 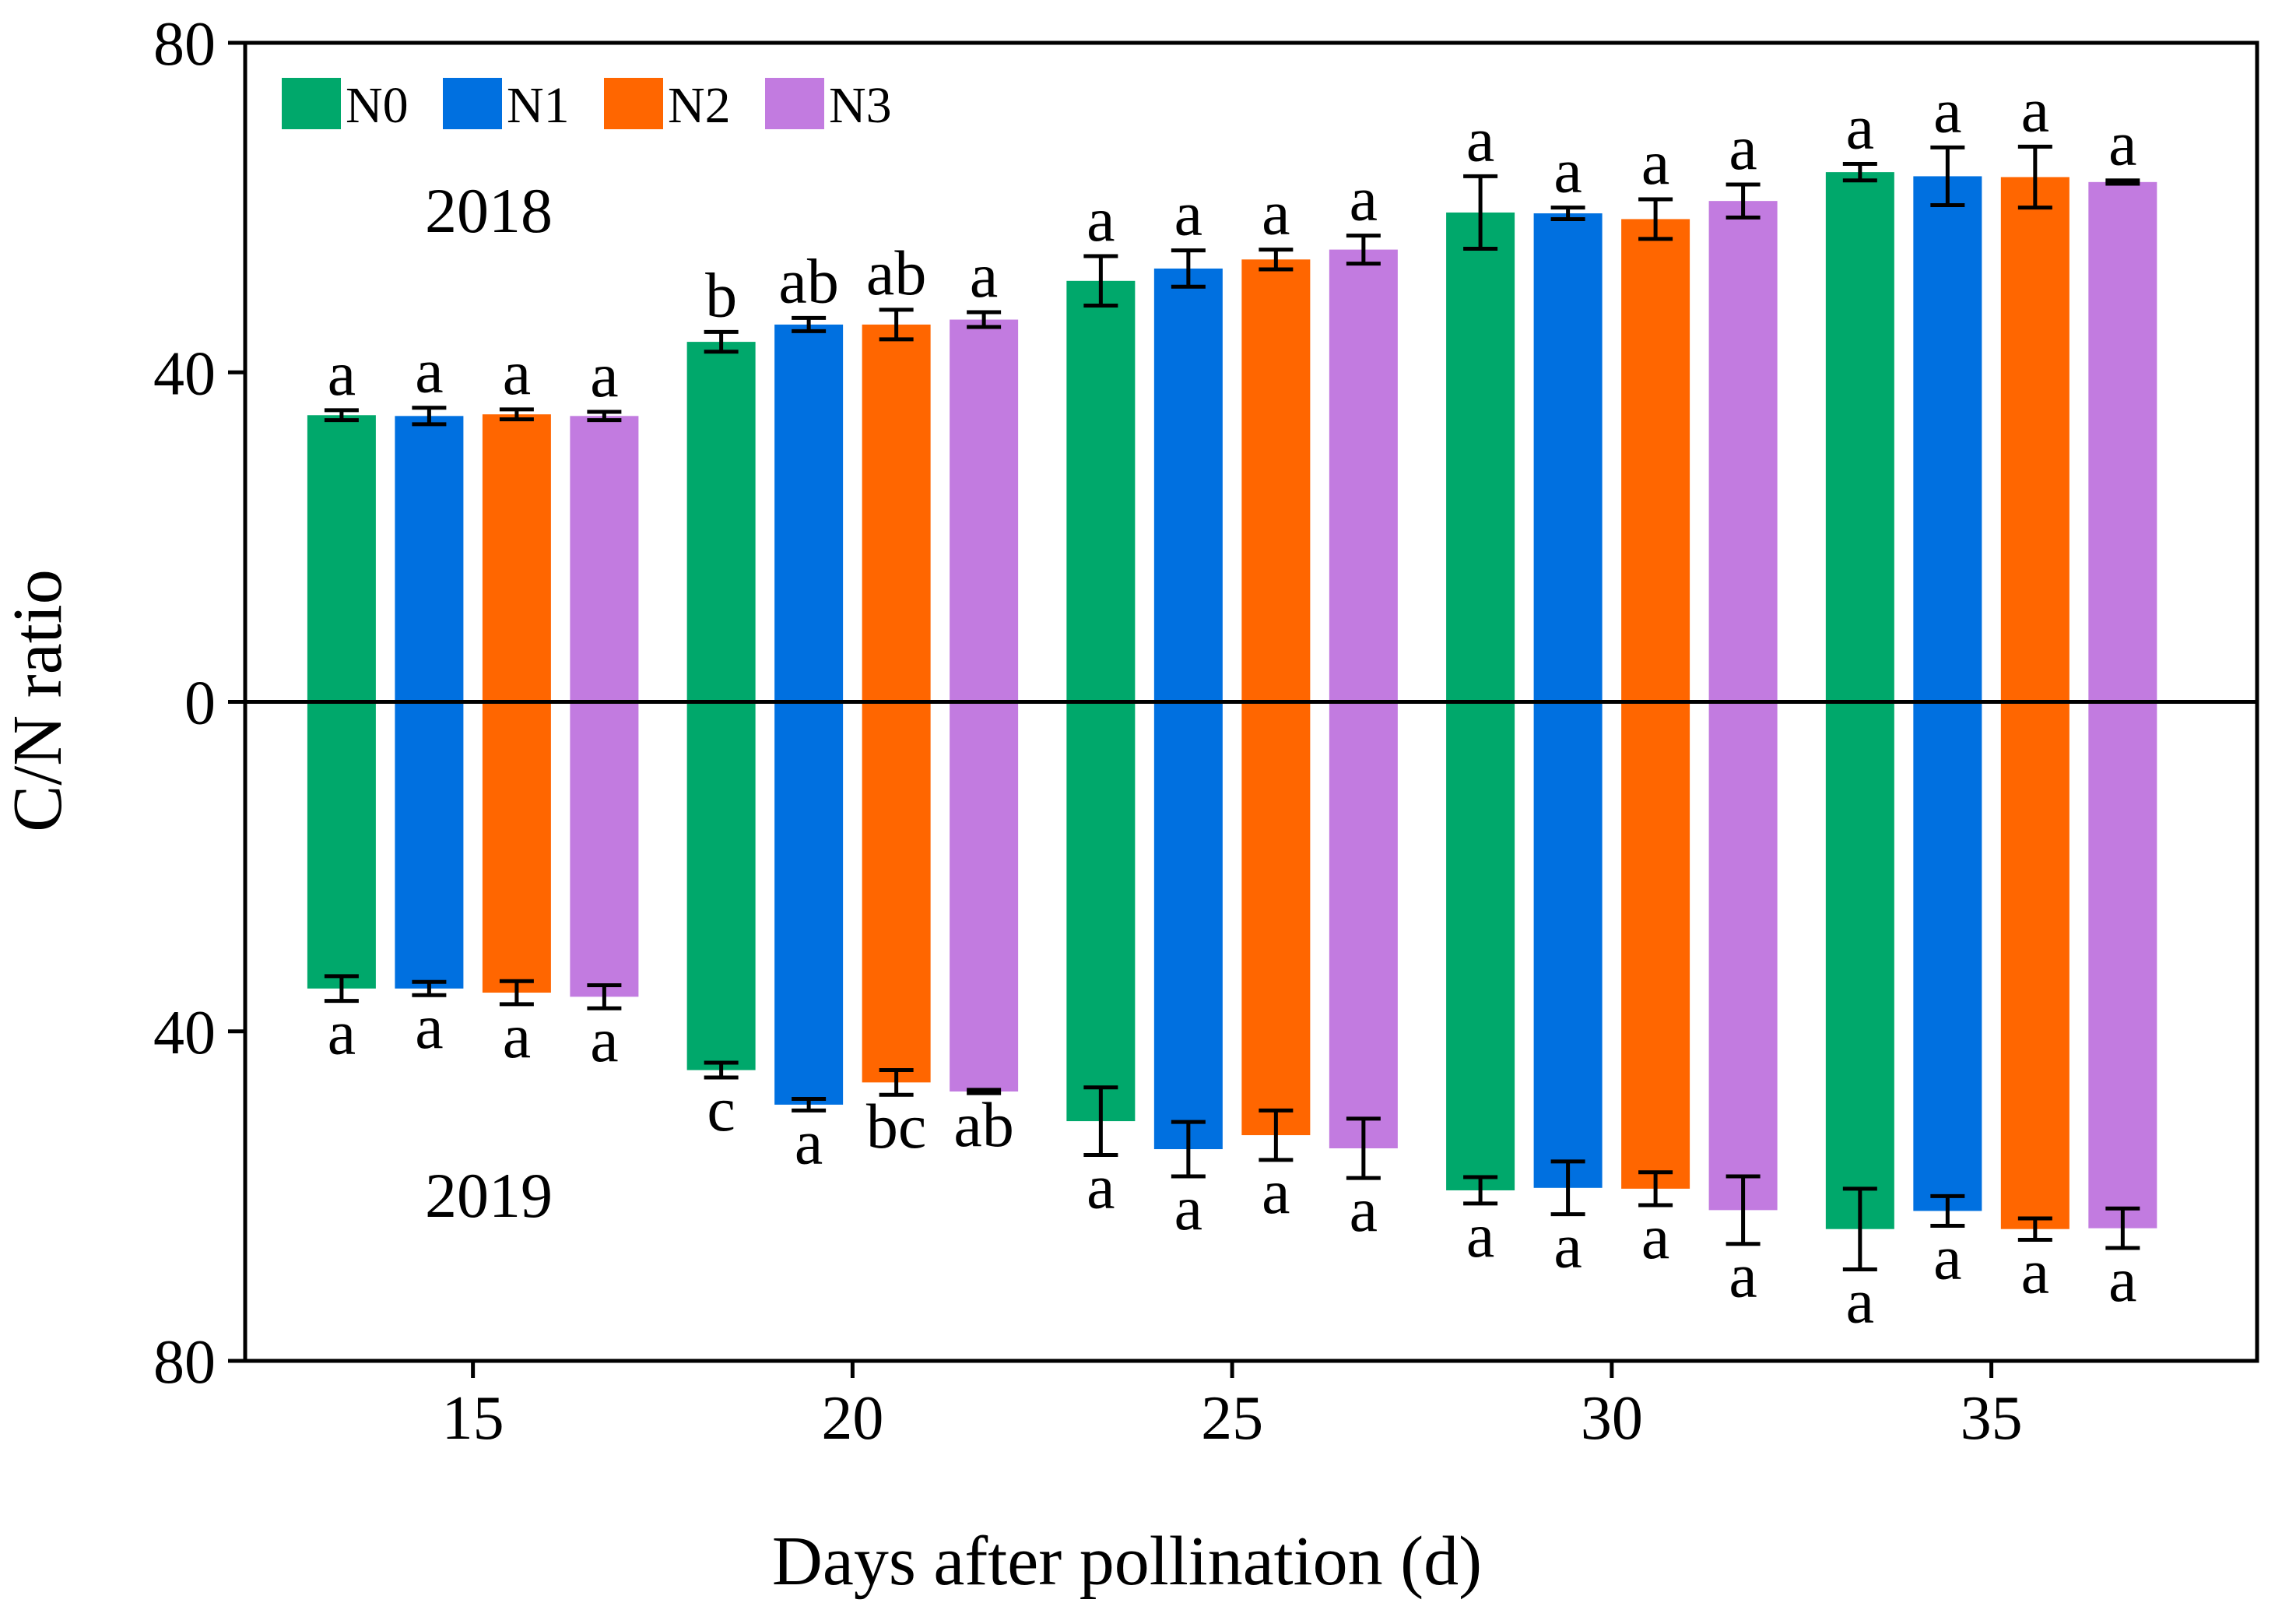 What do you see at coordinates (1188, 925) in the screenshot?
I see `bar-2019-N1-day25` at bounding box center [1188, 925].